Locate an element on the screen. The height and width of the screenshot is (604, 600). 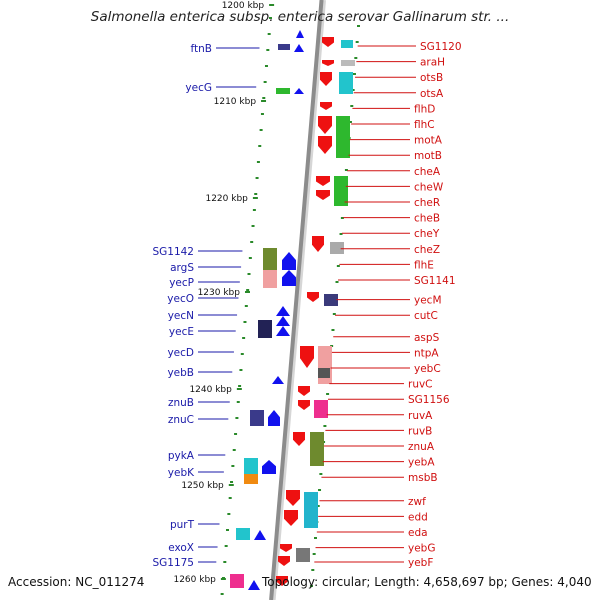
gene-label: yecE is located at coordinates (181, 332).